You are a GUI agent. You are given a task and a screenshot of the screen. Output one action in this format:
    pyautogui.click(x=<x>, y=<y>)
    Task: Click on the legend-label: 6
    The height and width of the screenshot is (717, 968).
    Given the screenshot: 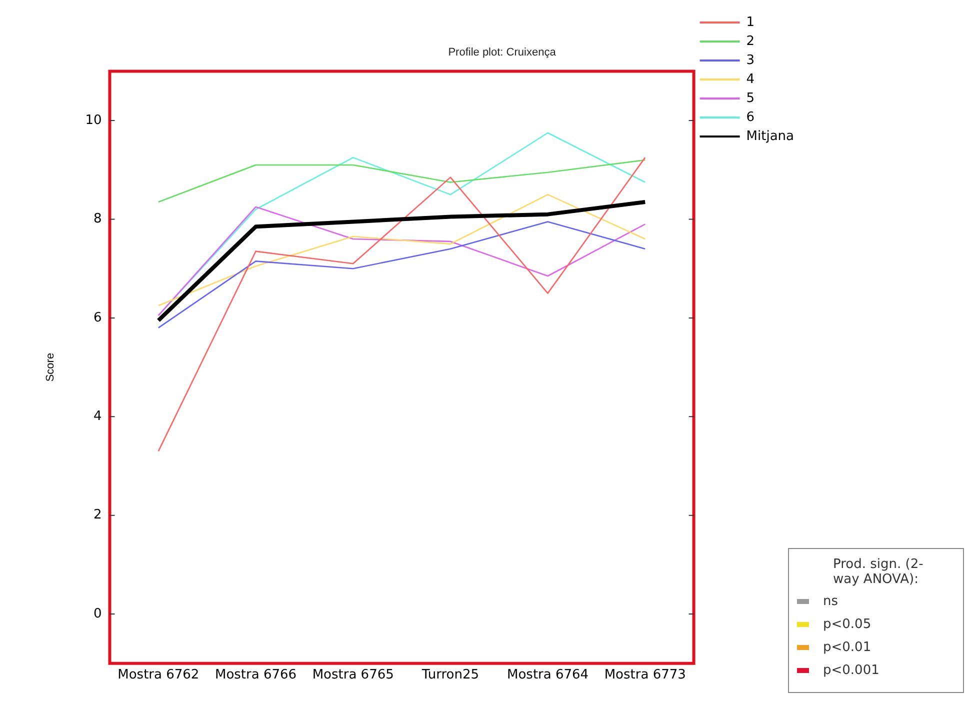 What is the action you would take?
    pyautogui.click(x=750, y=117)
    